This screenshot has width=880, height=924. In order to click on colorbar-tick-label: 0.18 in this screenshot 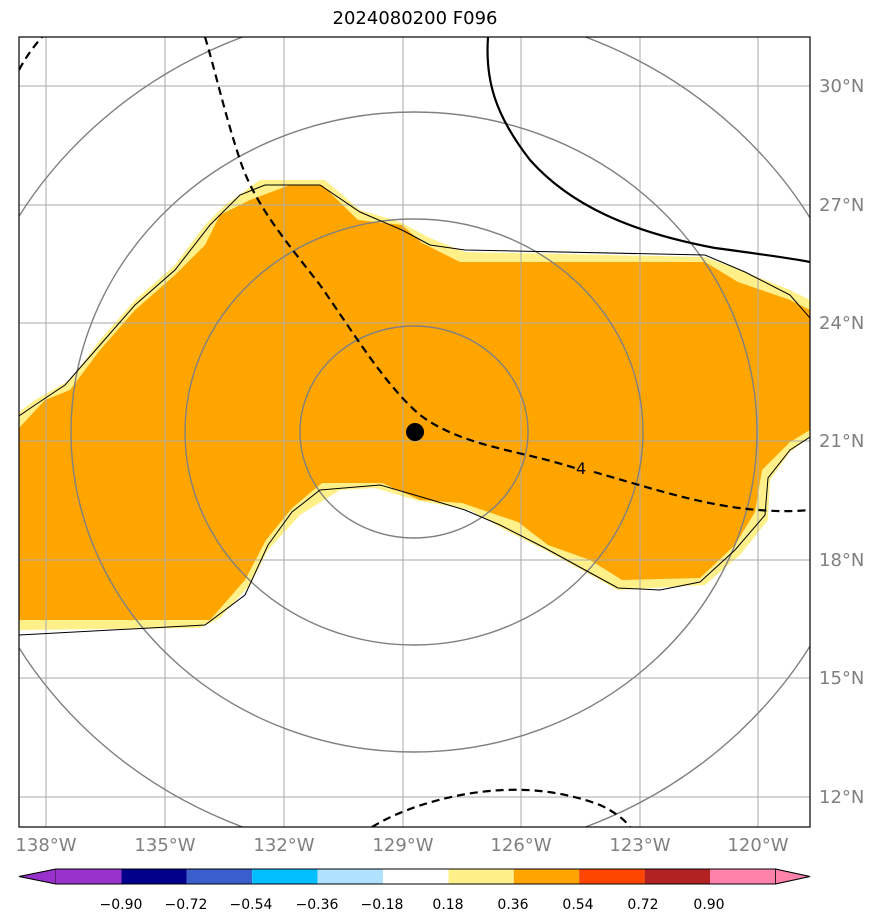, I will do `click(447, 905)`.